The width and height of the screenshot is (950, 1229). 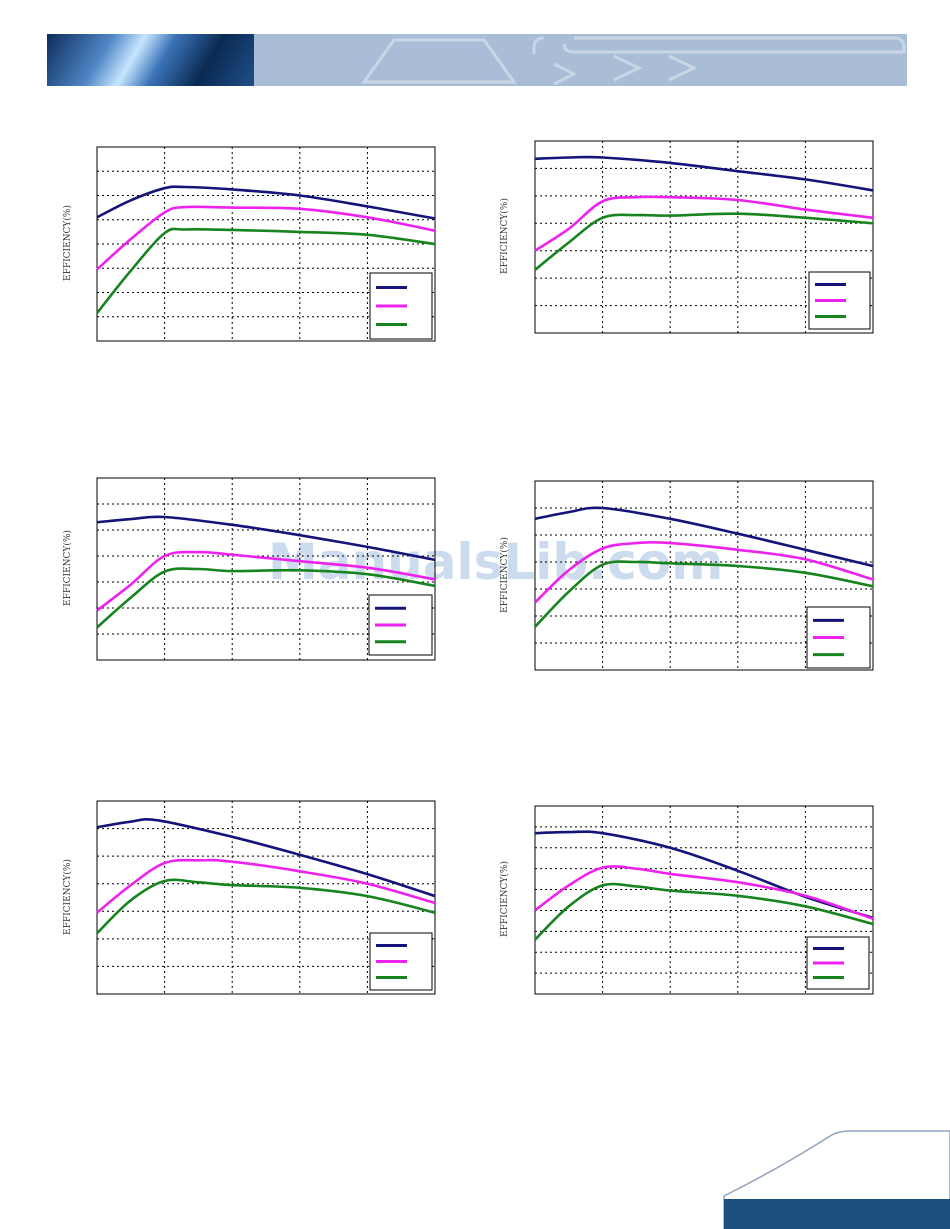 I want to click on footer-corner-graphic, so click(x=836, y=1179).